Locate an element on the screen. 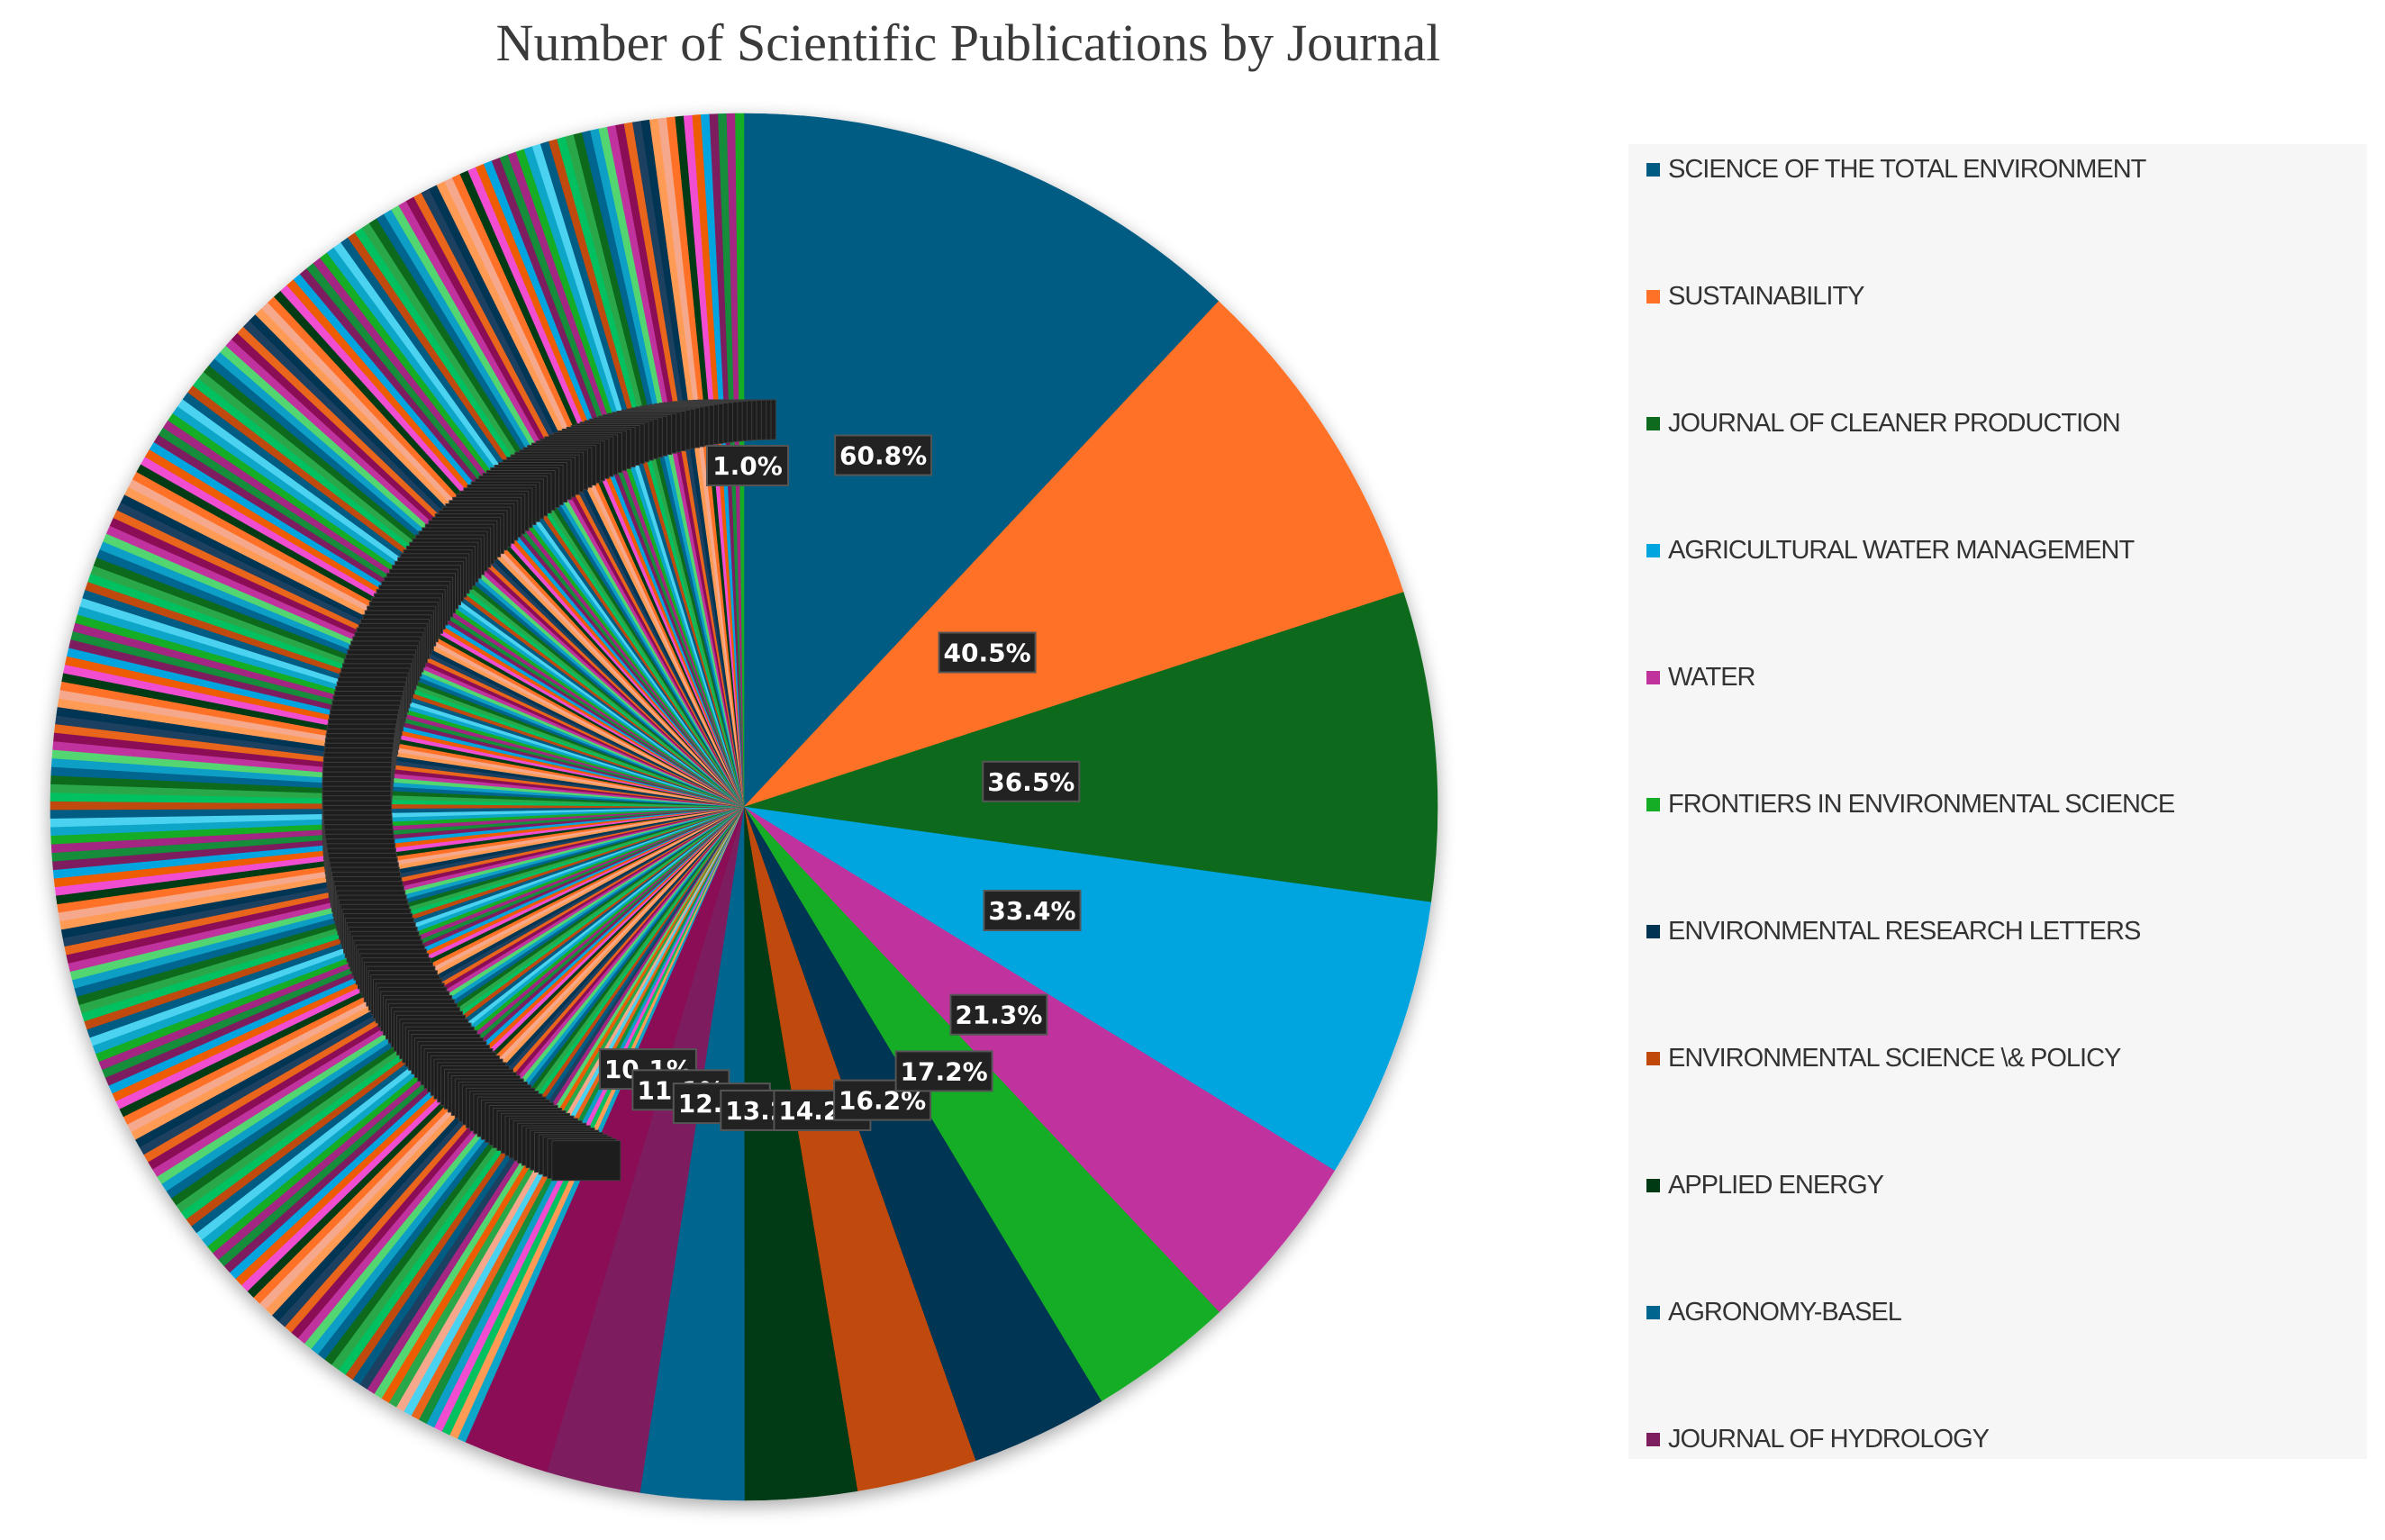  legend-item: SCIENCE OF THE TOTAL ENVIRONMENT is located at coordinates (1896, 169).